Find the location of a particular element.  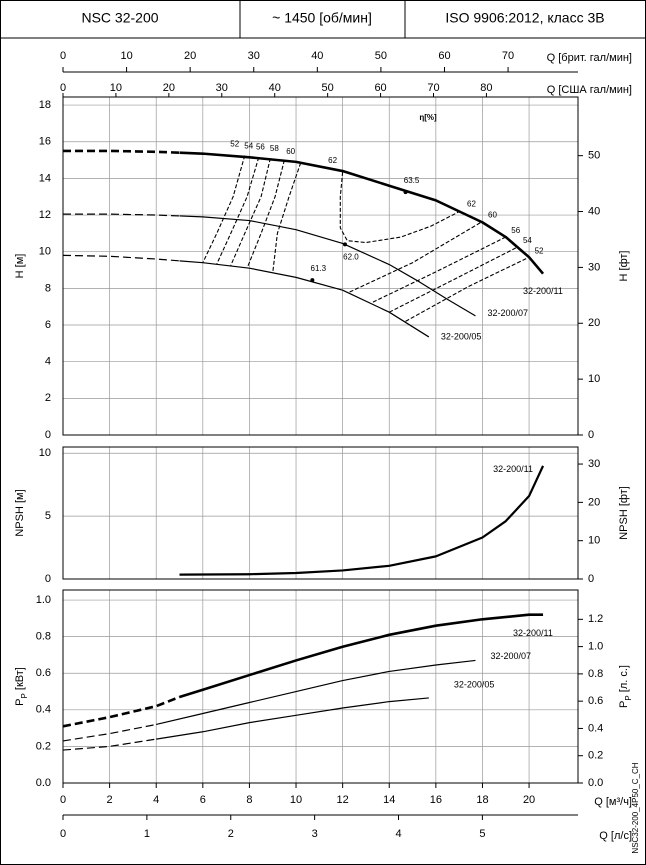

x-tick-label: 6 is located at coordinates (203, 800).